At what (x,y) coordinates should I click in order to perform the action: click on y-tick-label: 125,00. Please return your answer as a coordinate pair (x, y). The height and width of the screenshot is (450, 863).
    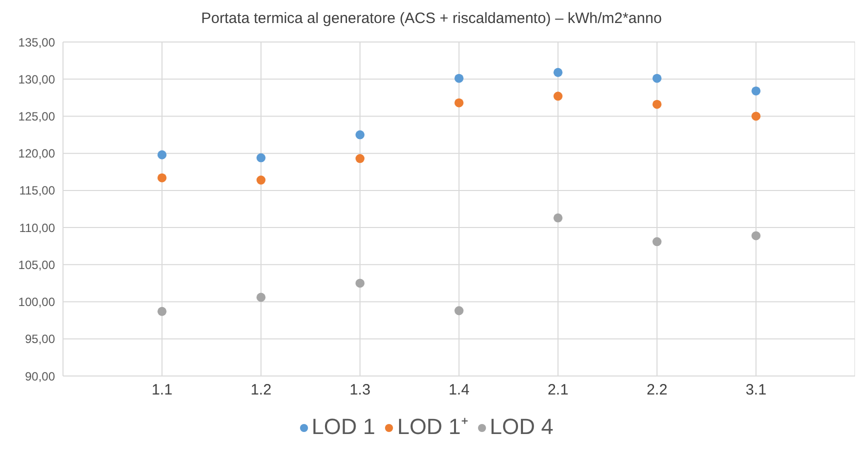
    Looking at the image, I should click on (37, 116).